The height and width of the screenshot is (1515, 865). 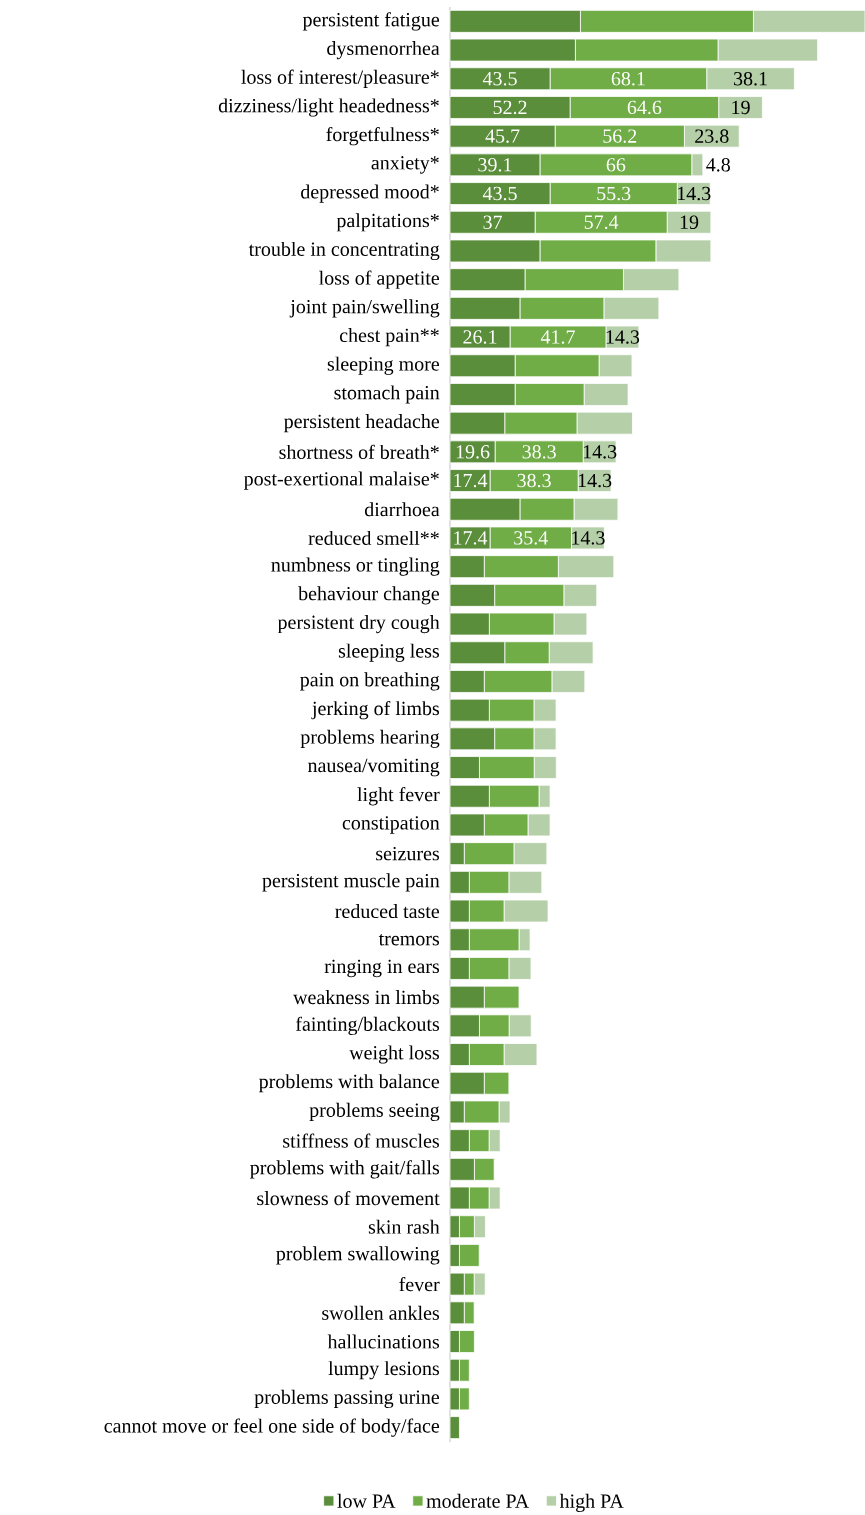 I want to click on y-tick-label: constipation, so click(x=391, y=825).